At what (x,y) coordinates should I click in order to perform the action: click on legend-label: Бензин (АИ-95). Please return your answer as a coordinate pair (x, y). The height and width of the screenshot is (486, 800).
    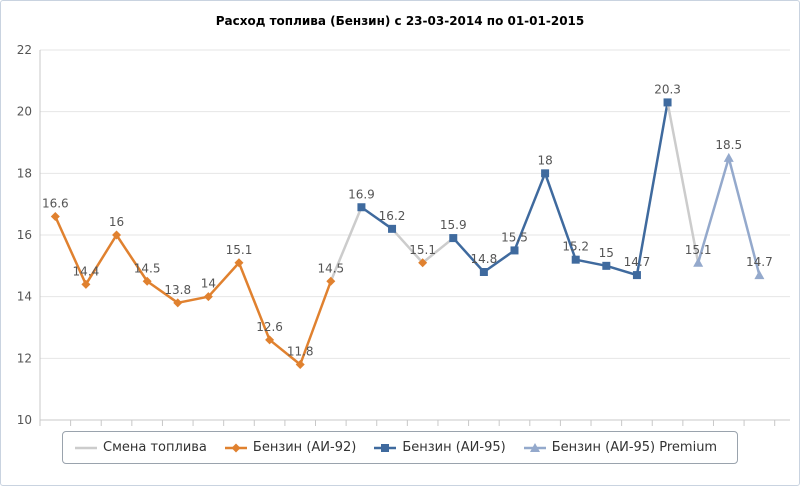
    Looking at the image, I should click on (454, 447).